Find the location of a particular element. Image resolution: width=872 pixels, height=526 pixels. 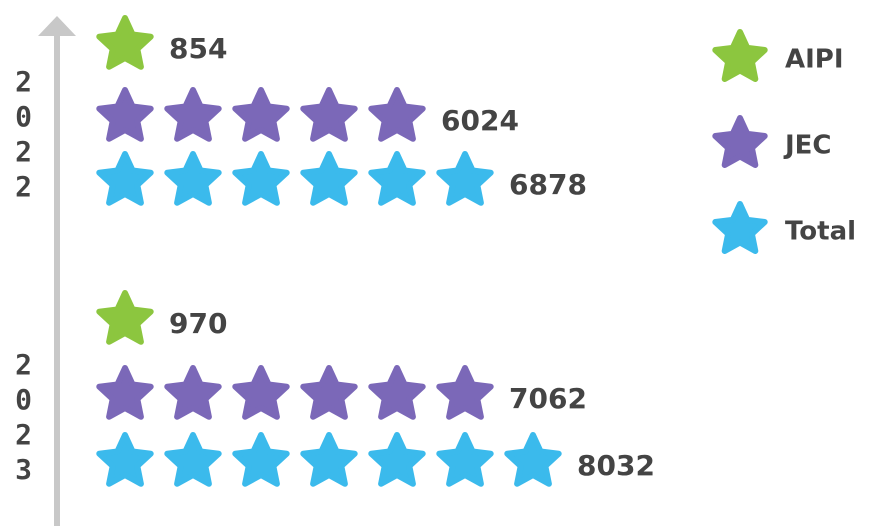

value-label: 970 is located at coordinates (198, 323).